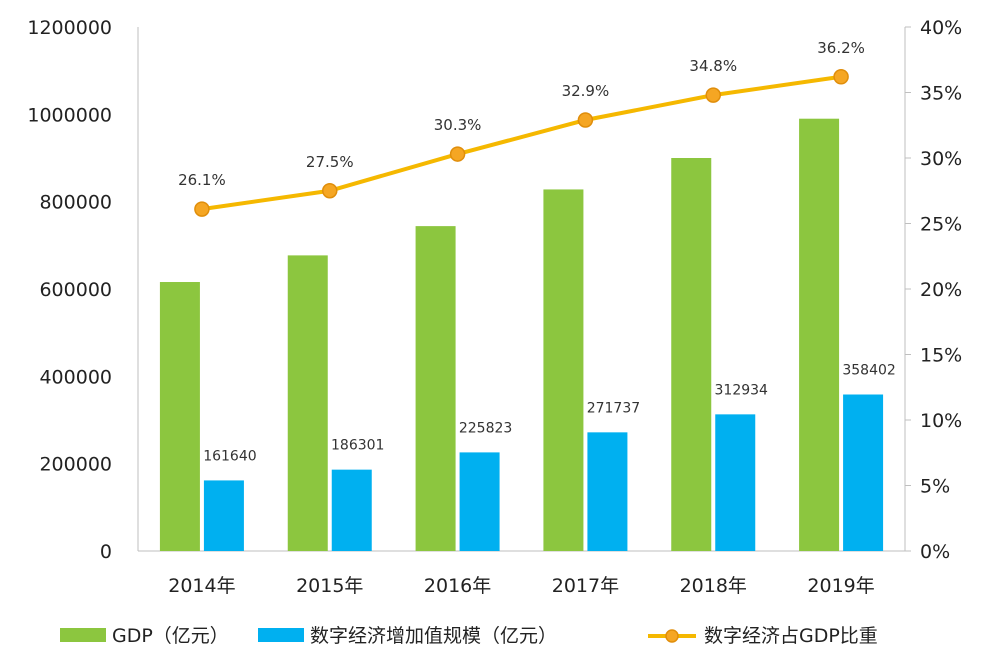 The image size is (999, 658). I want to click on line-data-label: 32.9%, so click(586, 91).